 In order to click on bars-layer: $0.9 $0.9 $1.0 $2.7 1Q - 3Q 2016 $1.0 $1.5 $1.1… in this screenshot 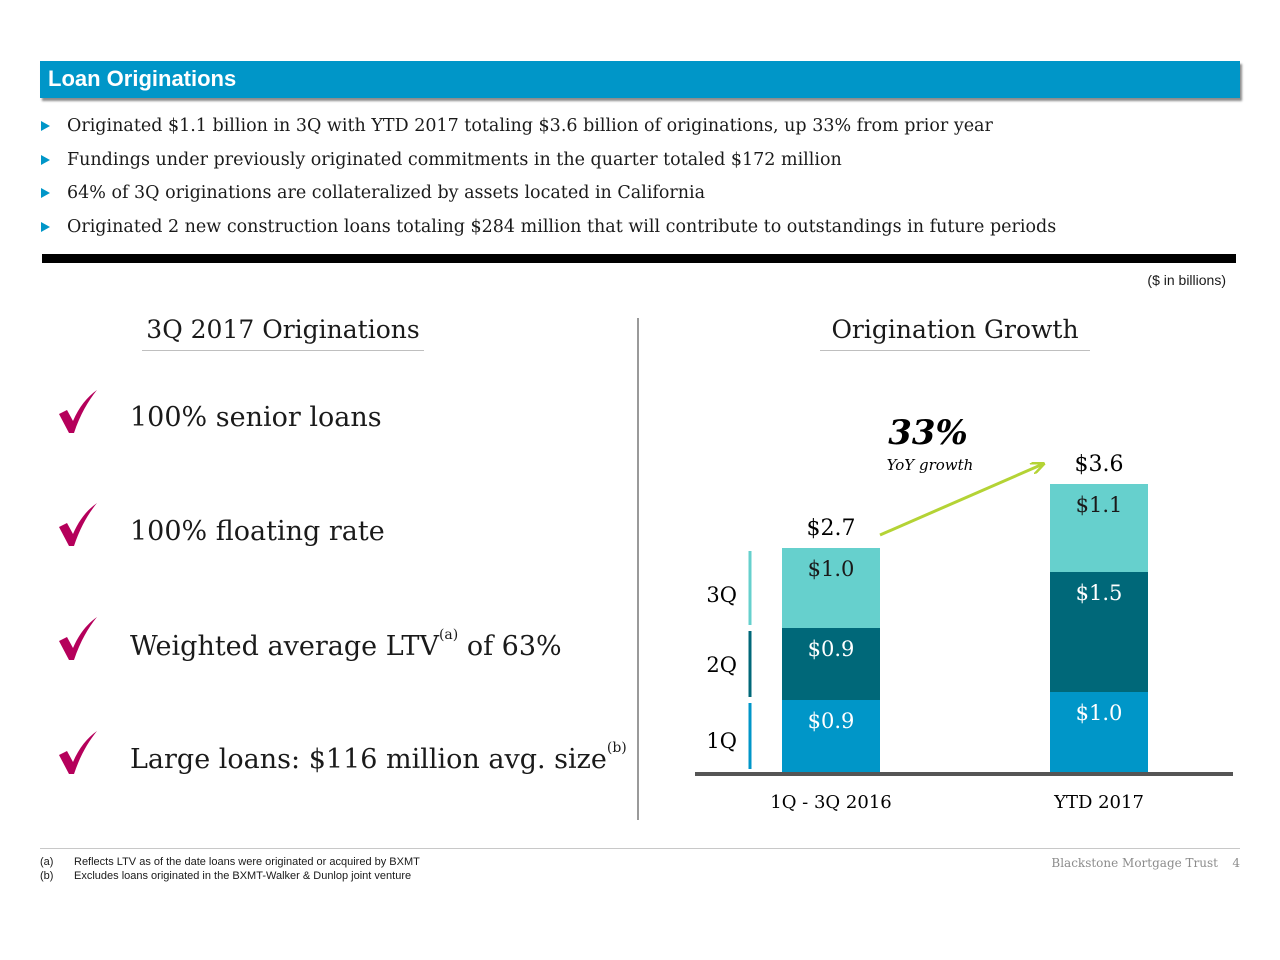, I will do `click(927, 632)`.